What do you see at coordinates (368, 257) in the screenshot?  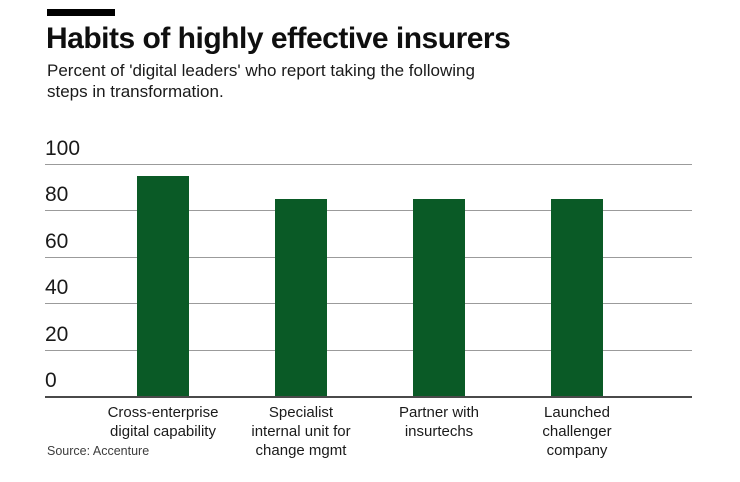 I see `gridline-y60` at bounding box center [368, 257].